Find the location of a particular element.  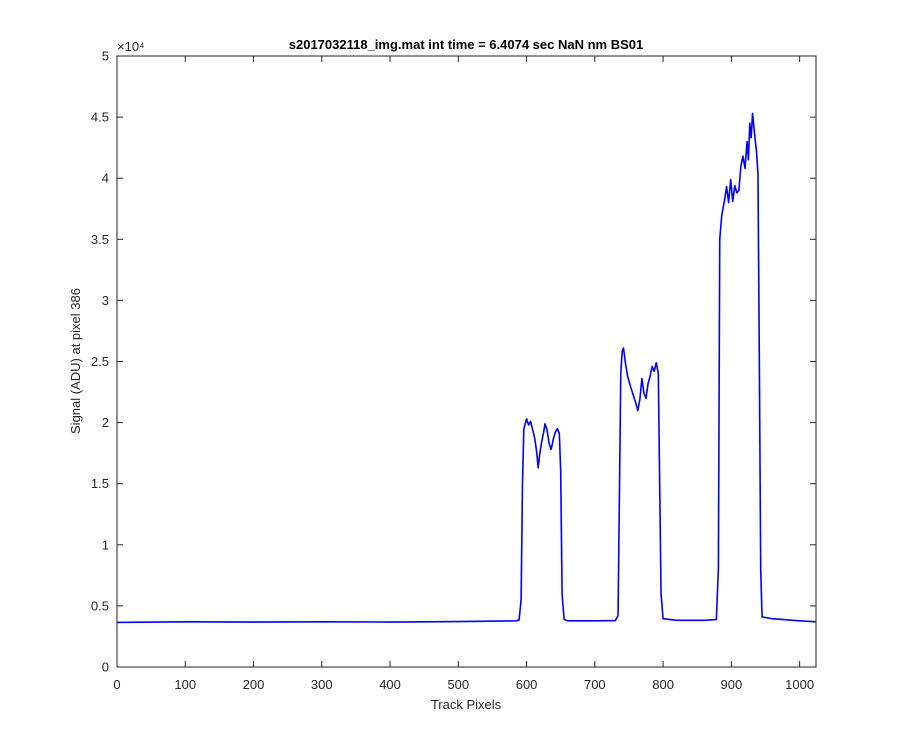

y-axis-exponent: ×10⁴ is located at coordinates (131, 46).